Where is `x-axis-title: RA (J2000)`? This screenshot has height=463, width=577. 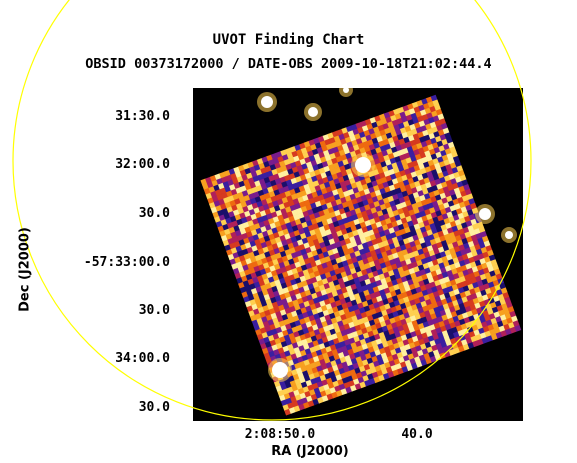 x-axis-title: RA (J2000) is located at coordinates (310, 451).